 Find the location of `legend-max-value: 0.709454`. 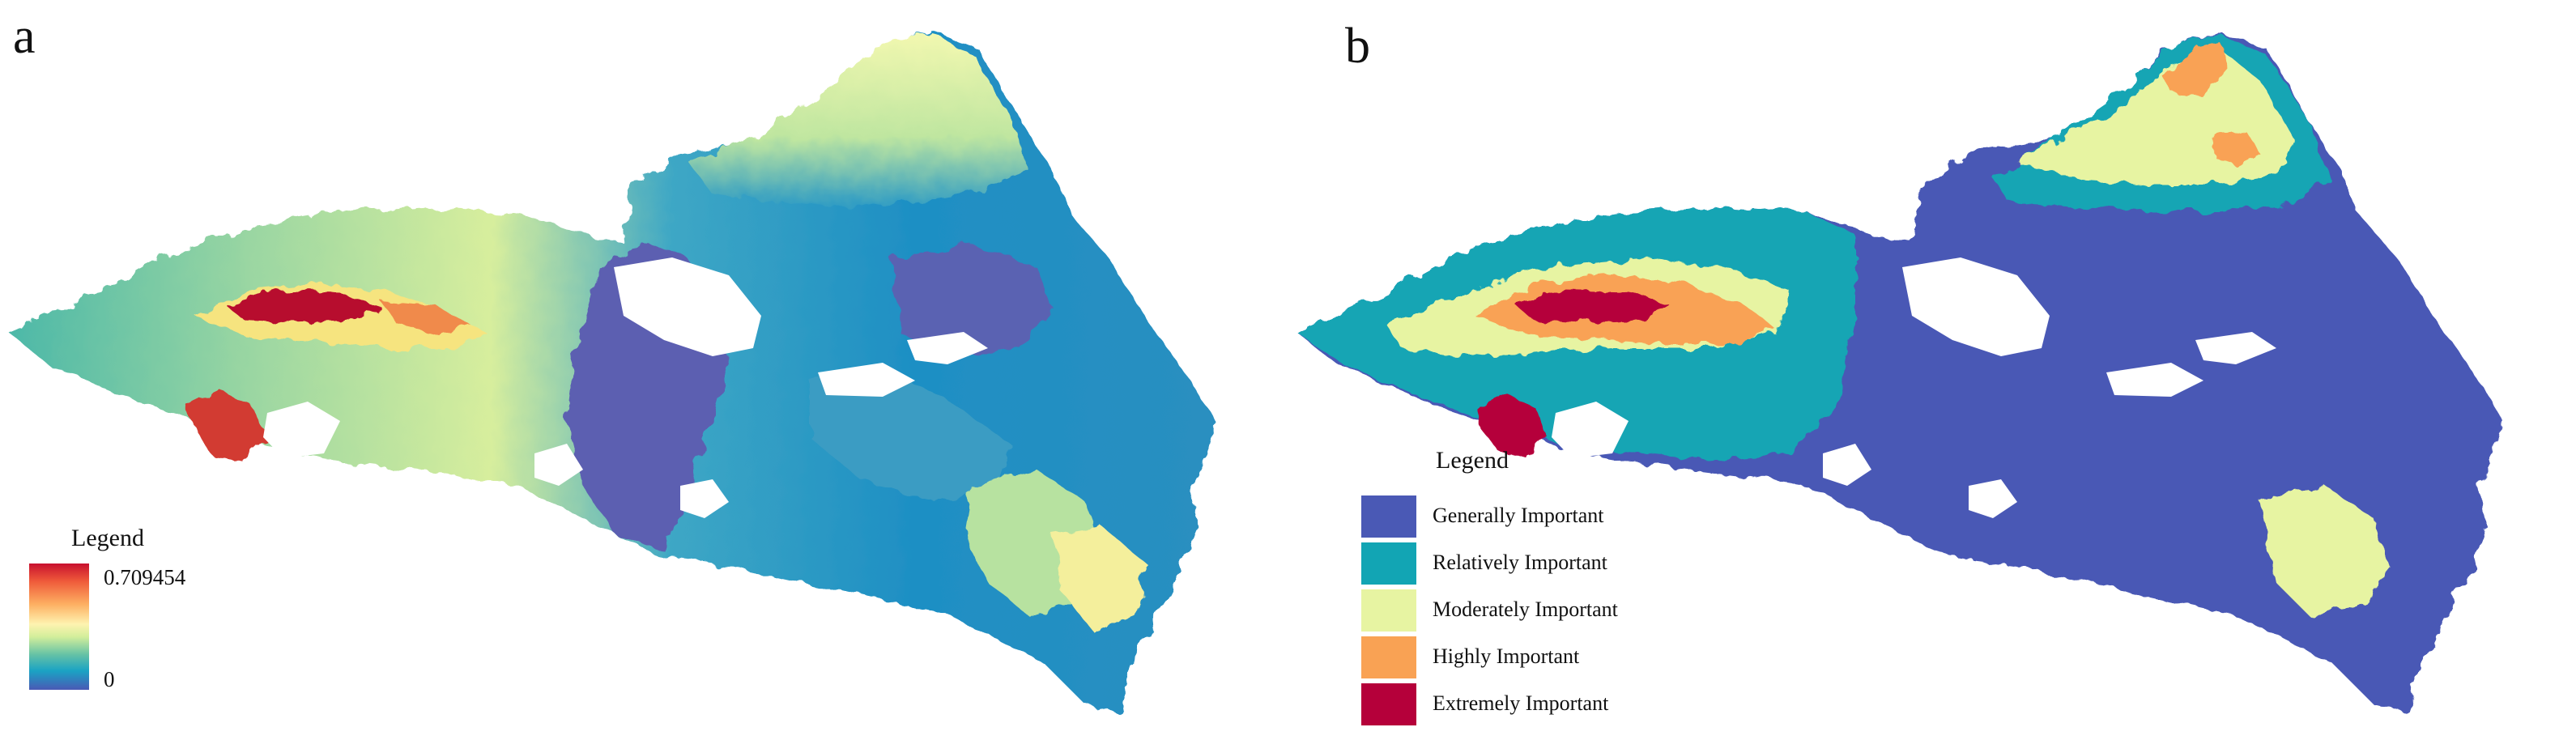

legend-max-value: 0.709454 is located at coordinates (145, 577).